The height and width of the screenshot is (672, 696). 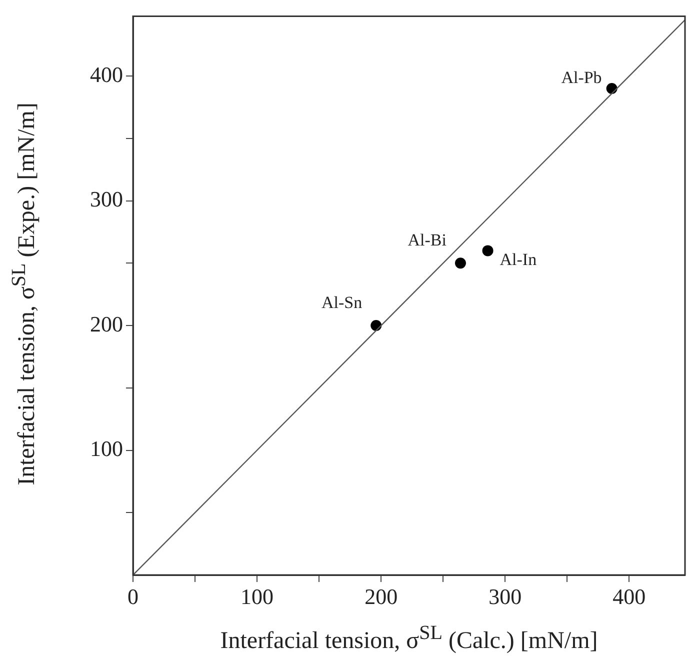 I want to click on x-axis-title: Interfacial tension, σ$^{SL}$ (Calc.) [mN/m], so click(x=409, y=638).